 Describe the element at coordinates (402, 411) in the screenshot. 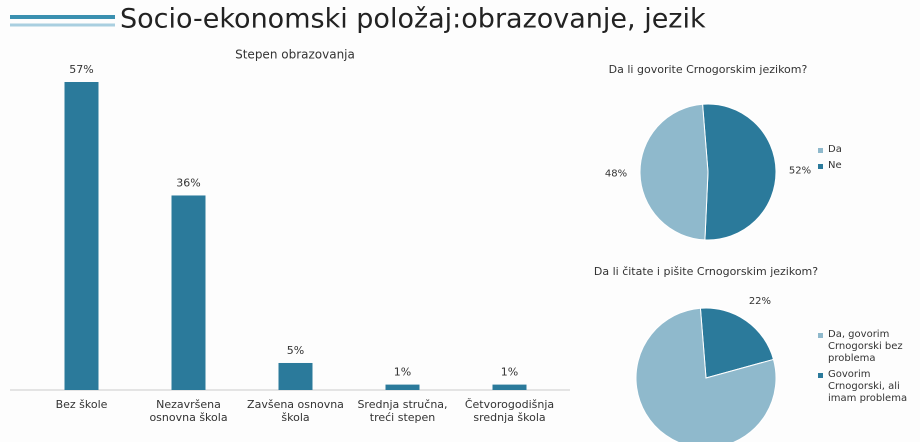

I see `x-tick-label: Srednja stručna, treći stepen` at that location.